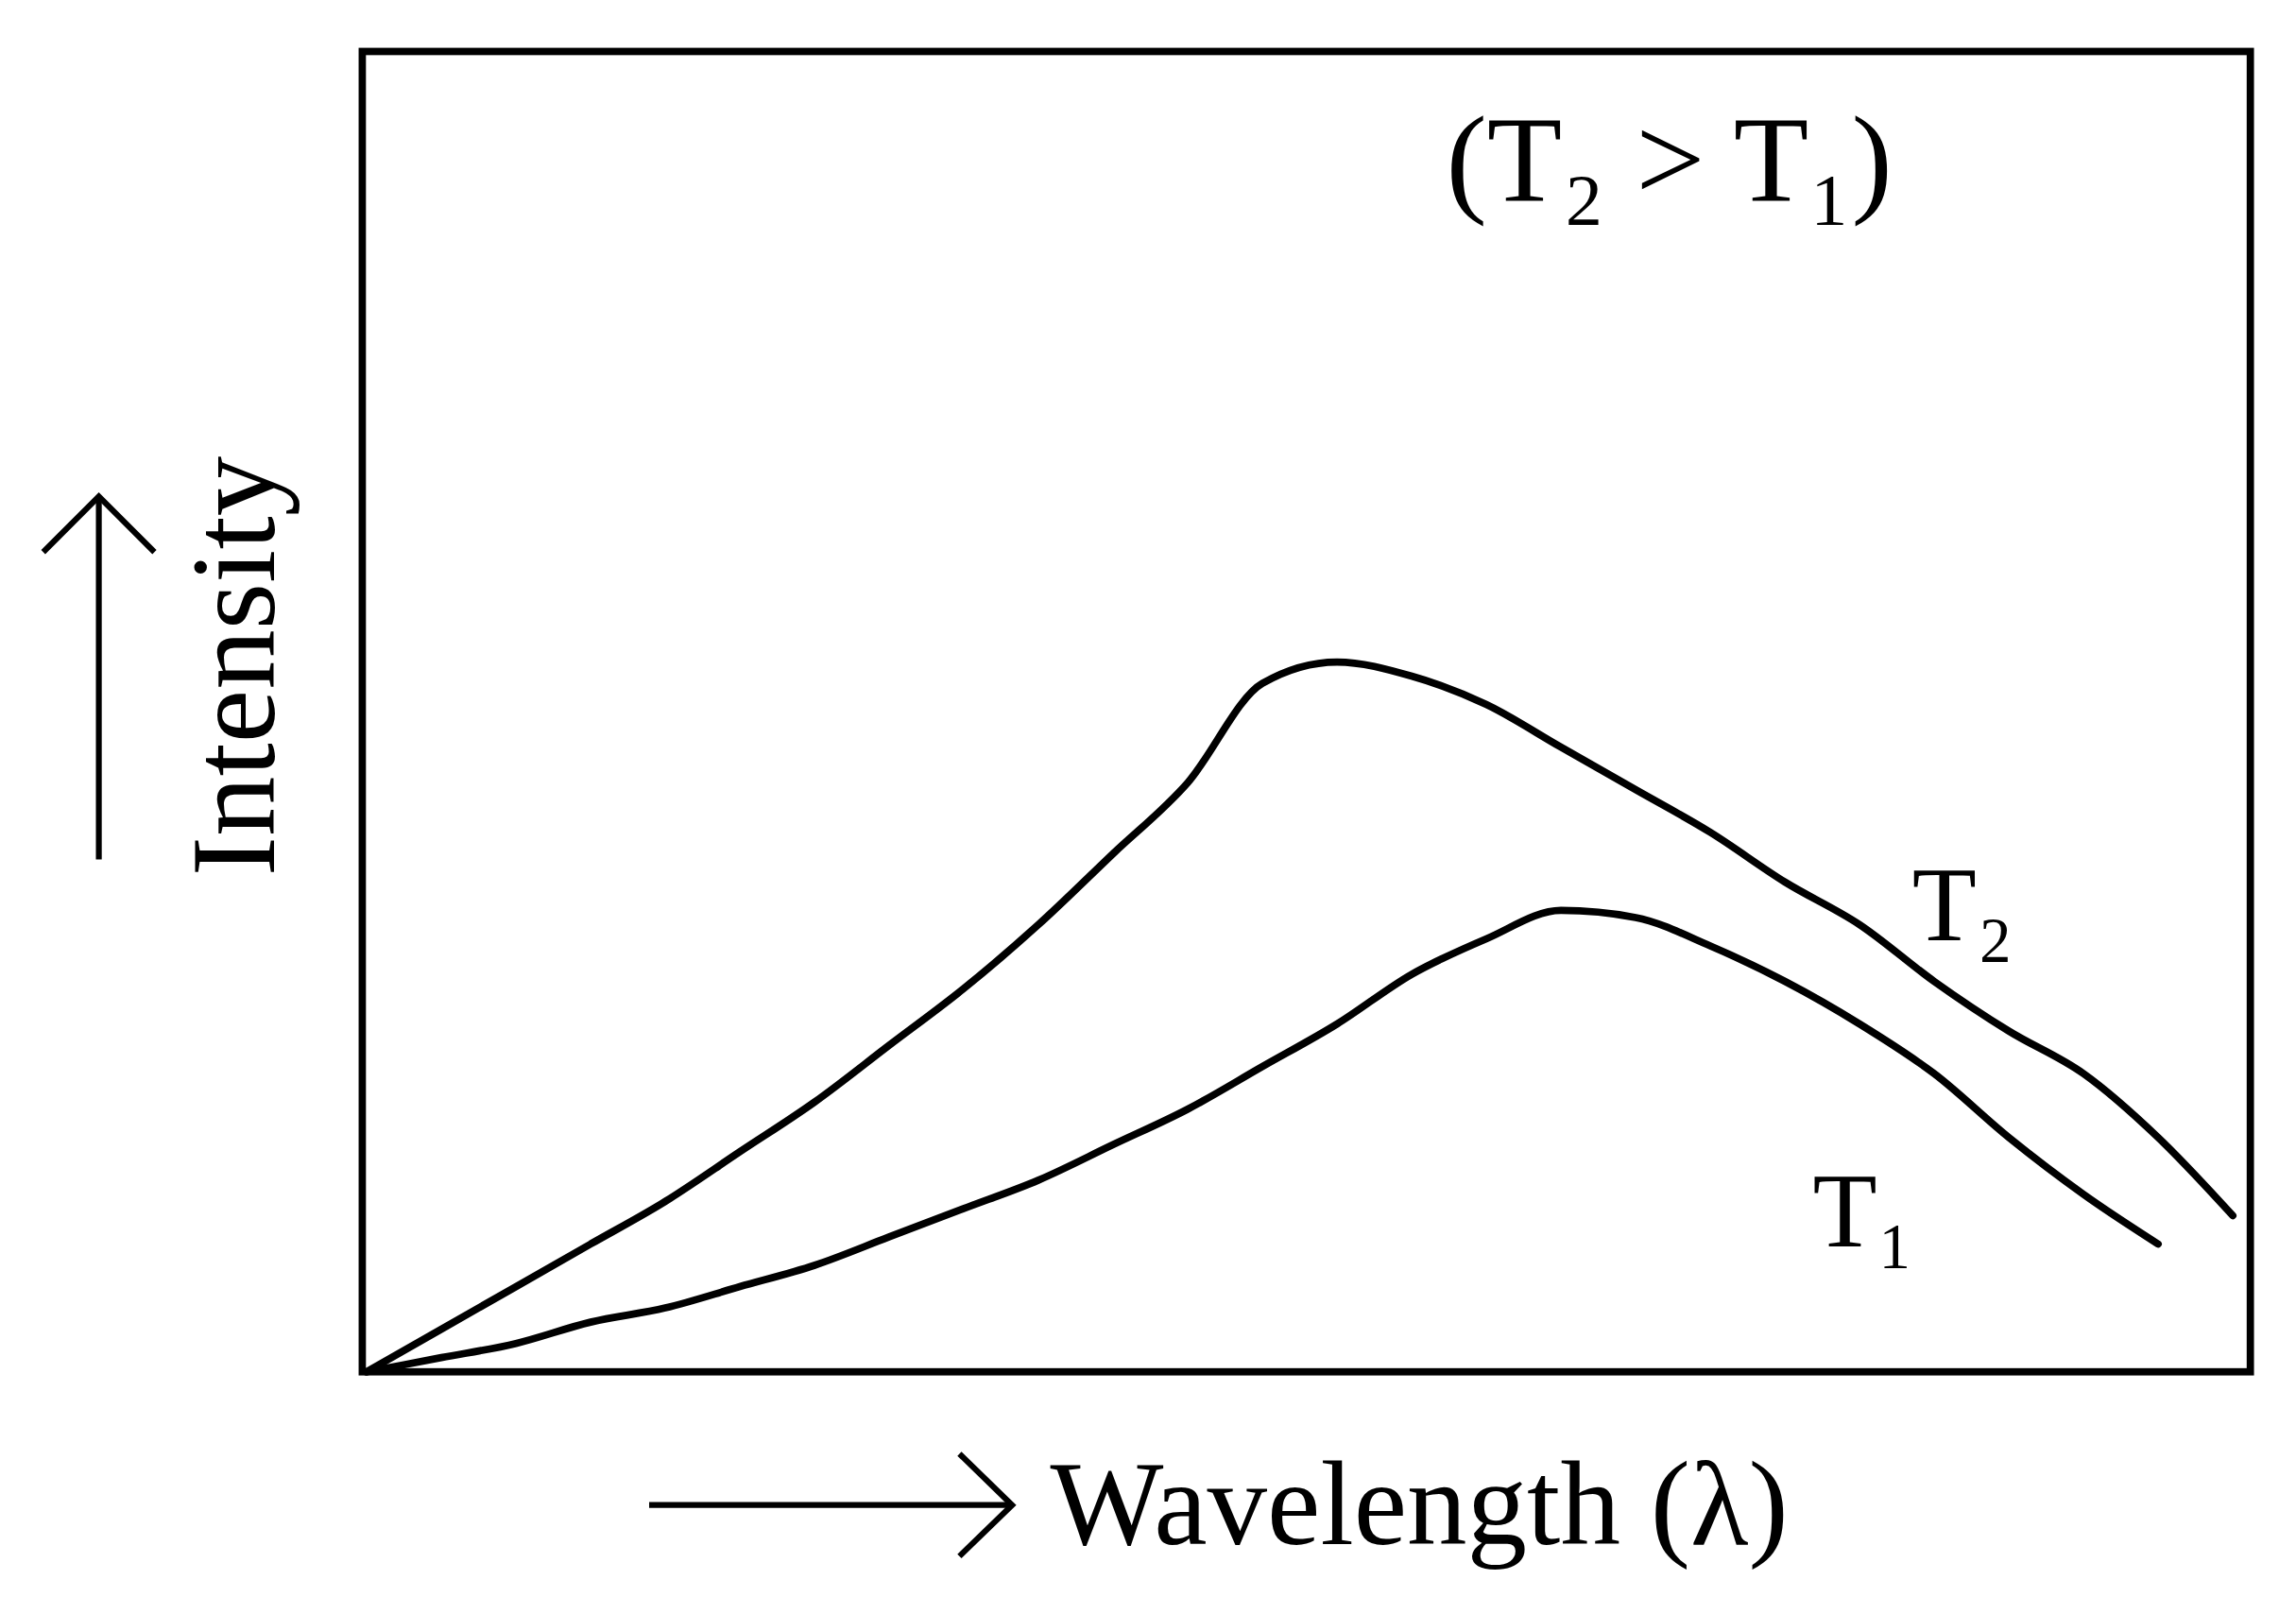 The width and height of the screenshot is (2296, 1597). I want to click on y-axis-title: Intensity, so click(233, 666).